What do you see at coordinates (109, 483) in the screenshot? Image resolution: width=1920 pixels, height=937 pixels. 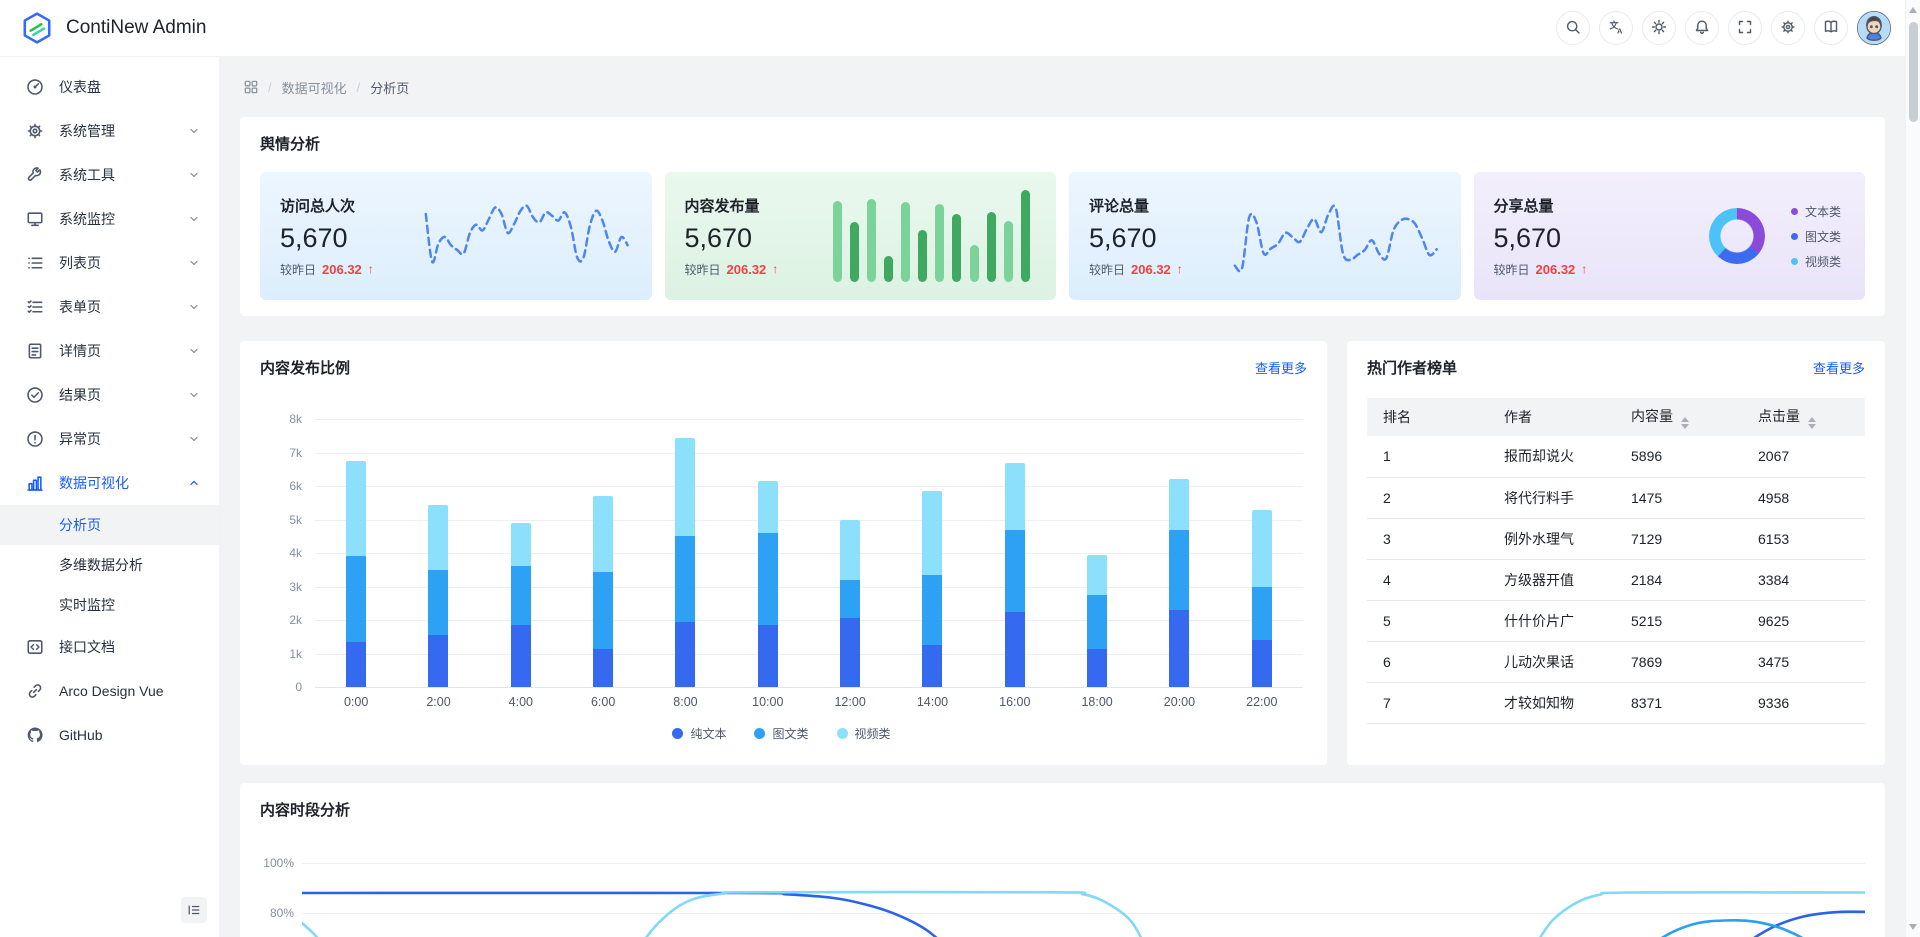 I see `sidebar-item-9: 数据可视化` at bounding box center [109, 483].